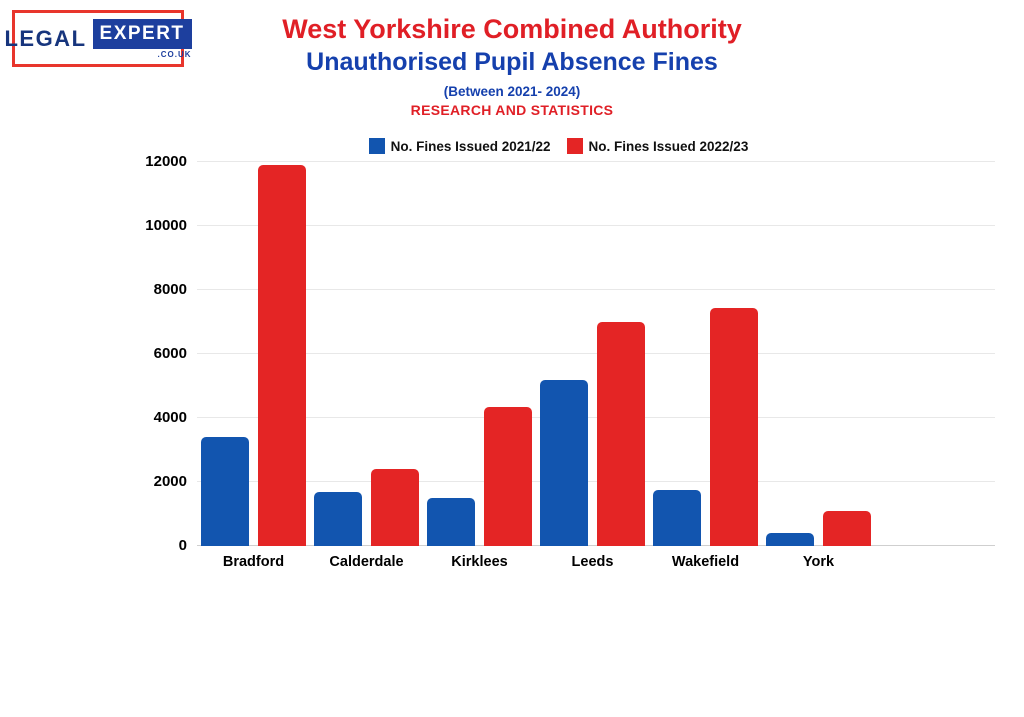 The height and width of the screenshot is (717, 1024). What do you see at coordinates (470, 146) in the screenshot?
I see `legend-label: No. Fines Issued 2021/22` at bounding box center [470, 146].